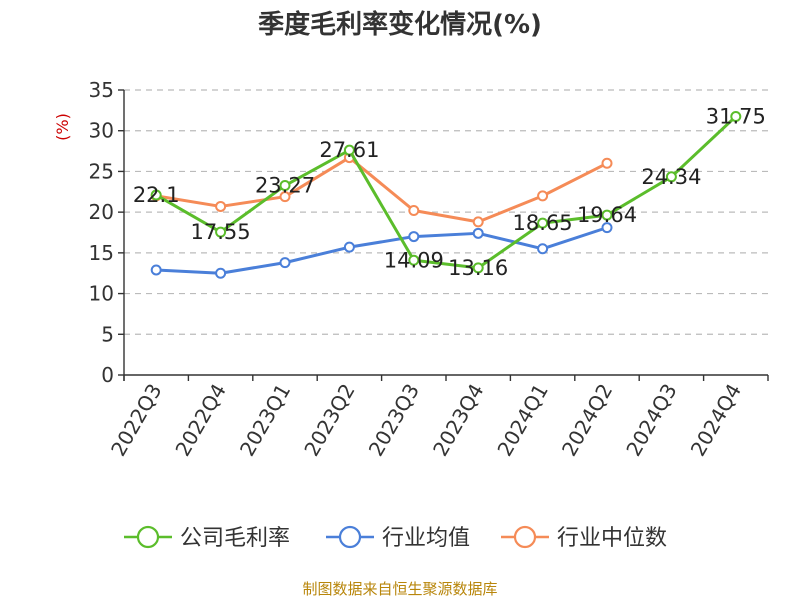 This screenshot has height=600, width=800. I want to click on data-label: 19.64, so click(607, 215).